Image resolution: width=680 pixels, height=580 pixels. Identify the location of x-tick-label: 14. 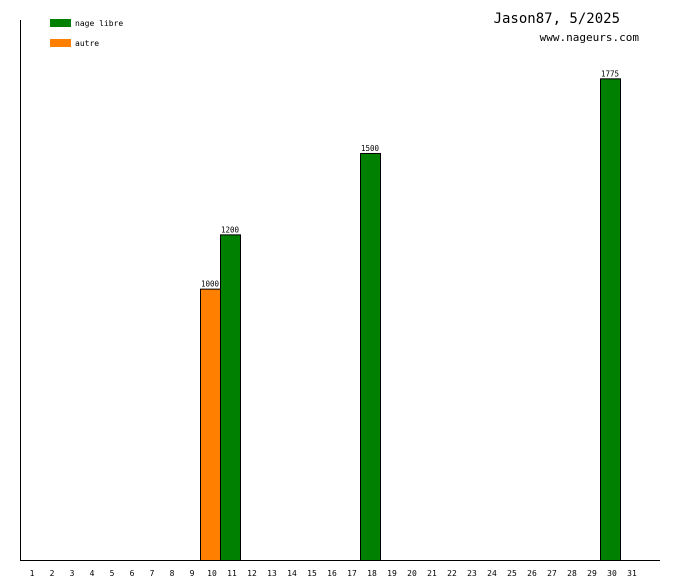
(292, 573).